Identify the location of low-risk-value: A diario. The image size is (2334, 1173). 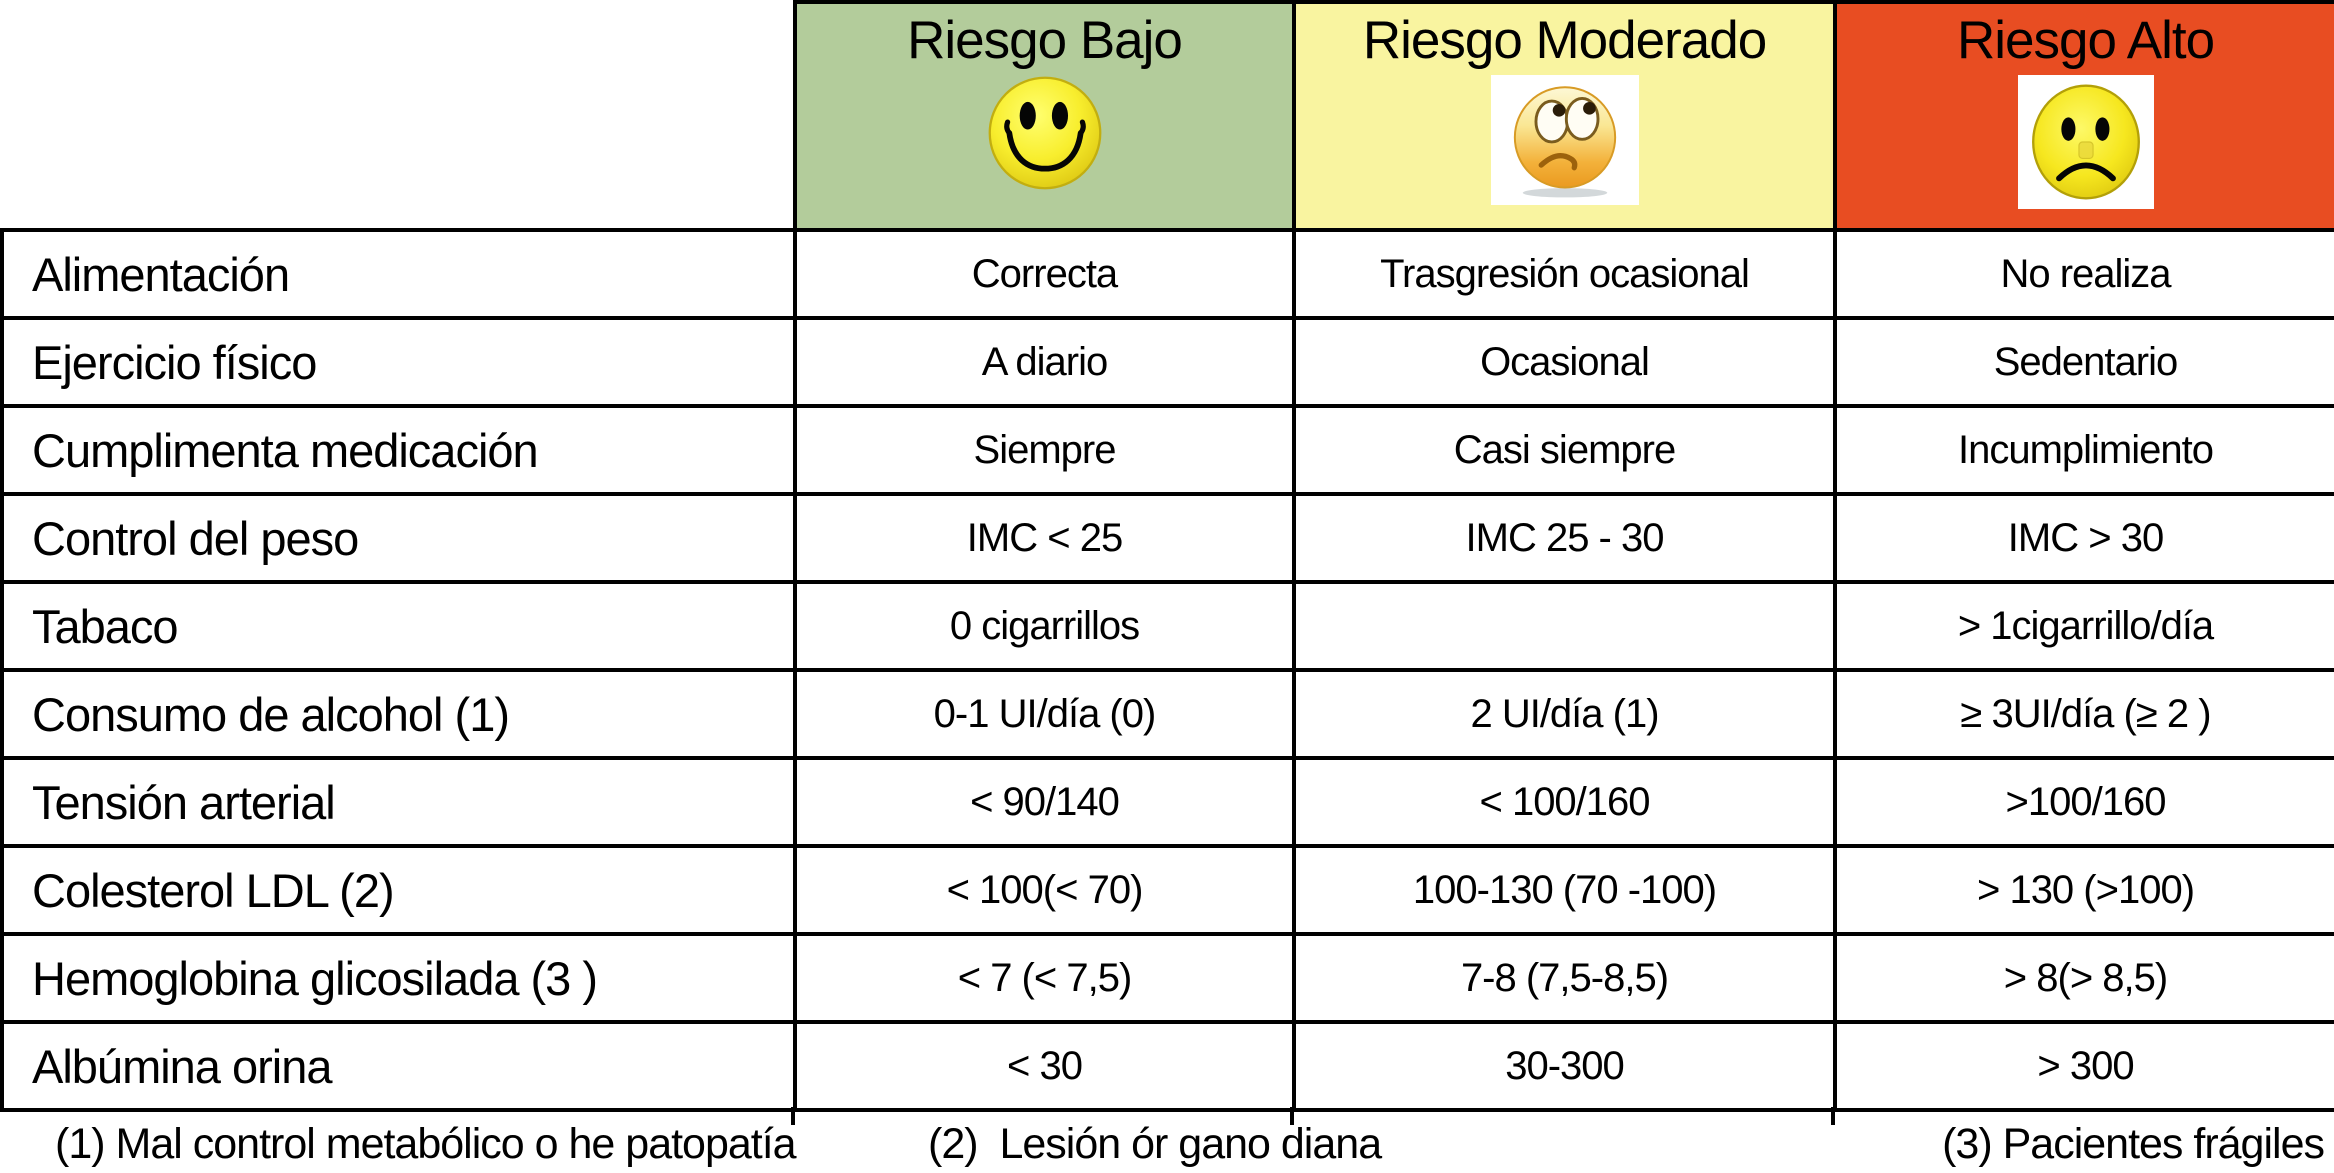
(1044, 362).